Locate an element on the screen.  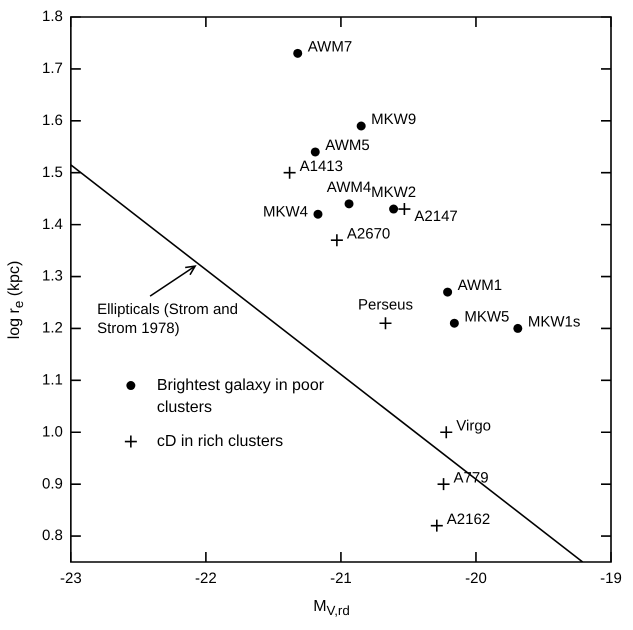
y-tick-label: 1.7 is located at coordinates (52, 69).